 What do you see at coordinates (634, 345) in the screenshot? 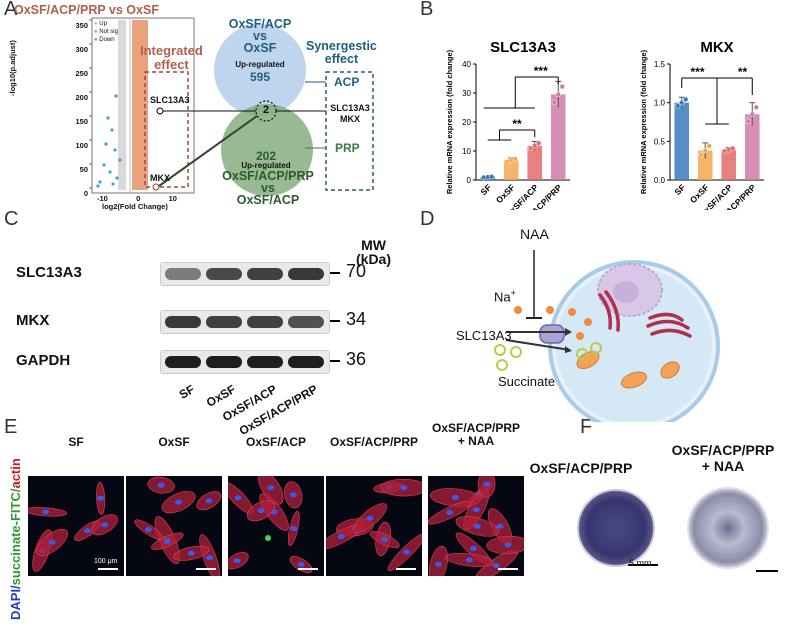
I see `cell-cytoplasm` at bounding box center [634, 345].